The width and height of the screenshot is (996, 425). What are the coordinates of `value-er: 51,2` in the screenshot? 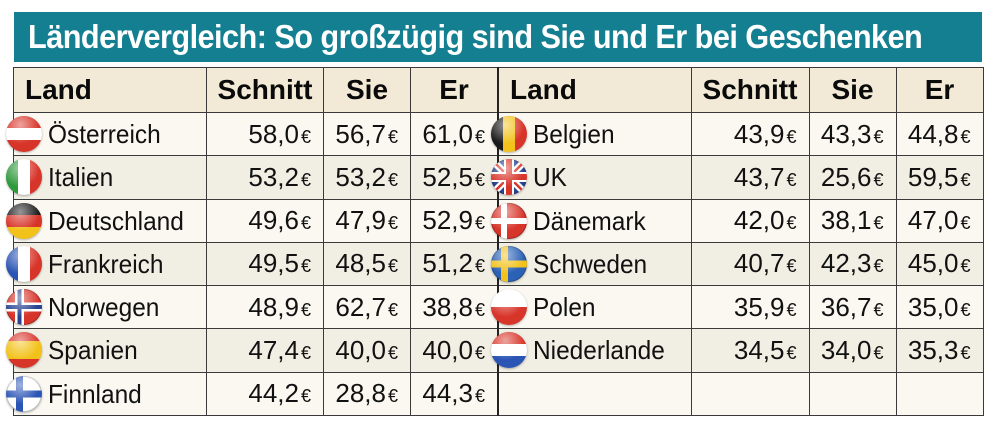 It's located at (447, 263).